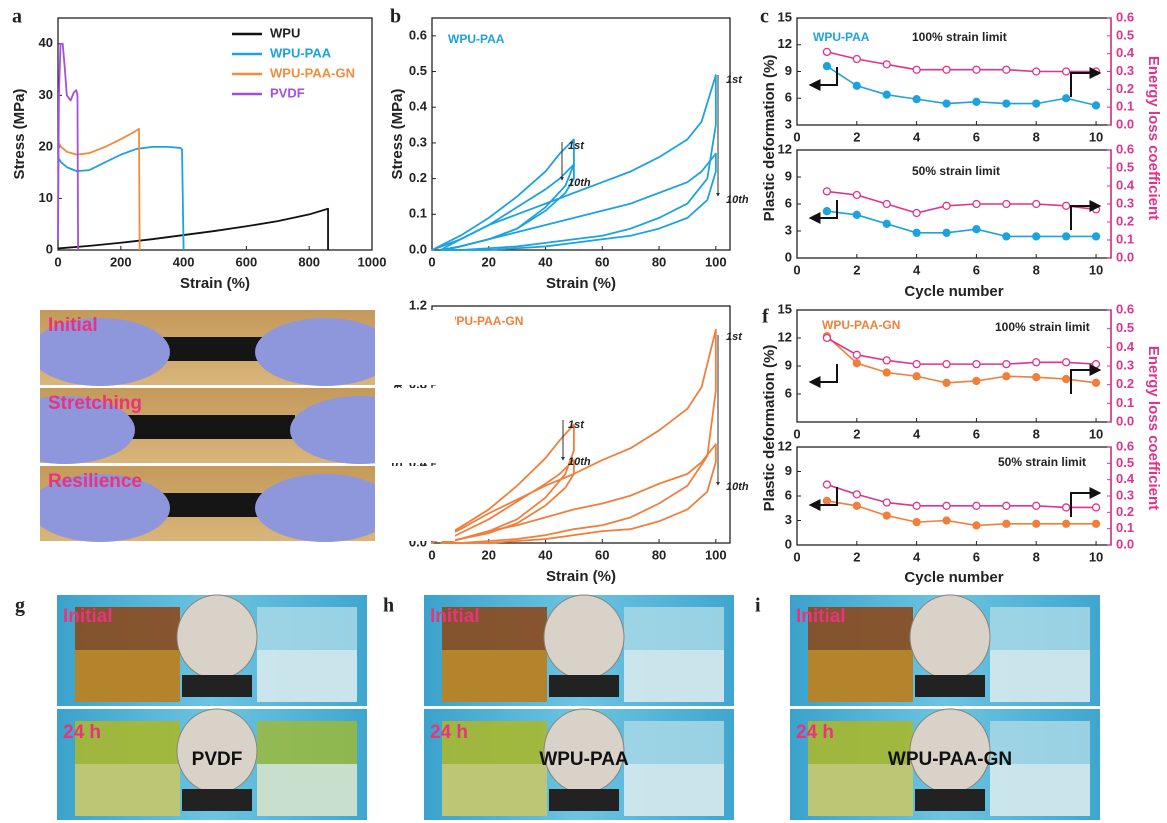 The height and width of the screenshot is (823, 1167). Describe the element at coordinates (449, 732) in the screenshot. I see `photo-caption: 24 h` at that location.